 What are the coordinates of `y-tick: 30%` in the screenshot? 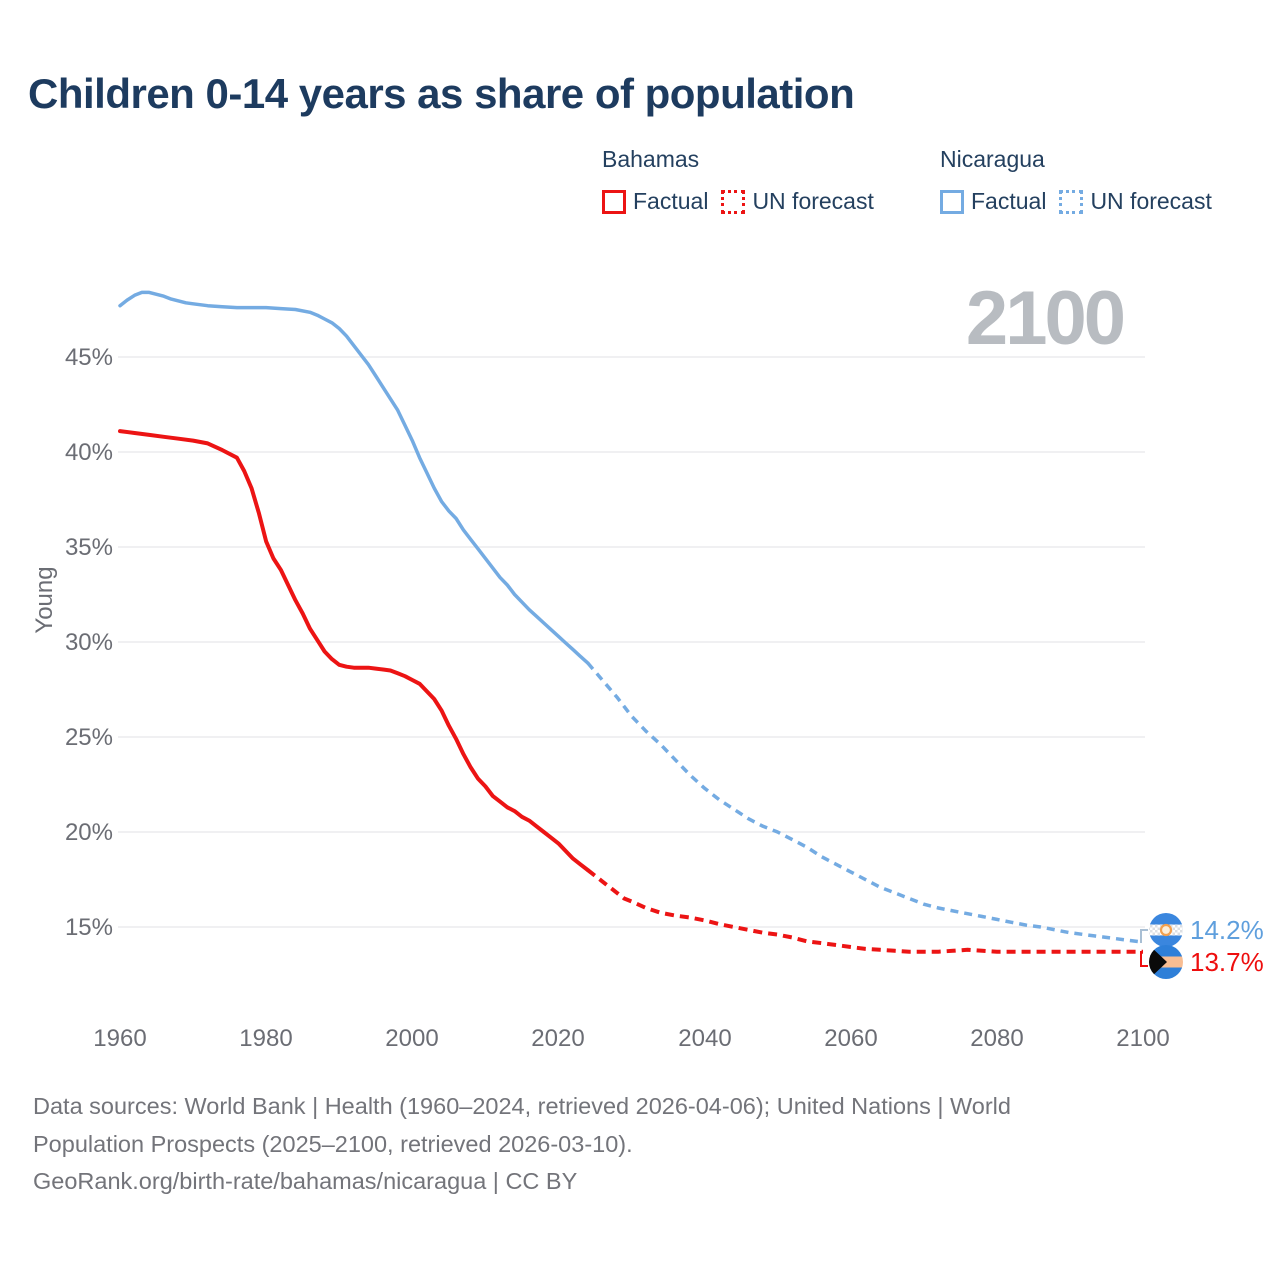 It's located at (89, 642).